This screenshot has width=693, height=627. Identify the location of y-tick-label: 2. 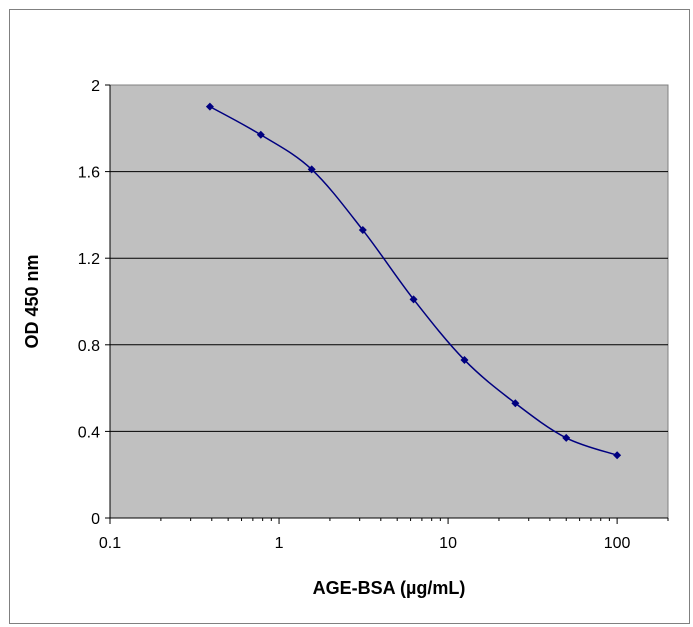
(95, 86).